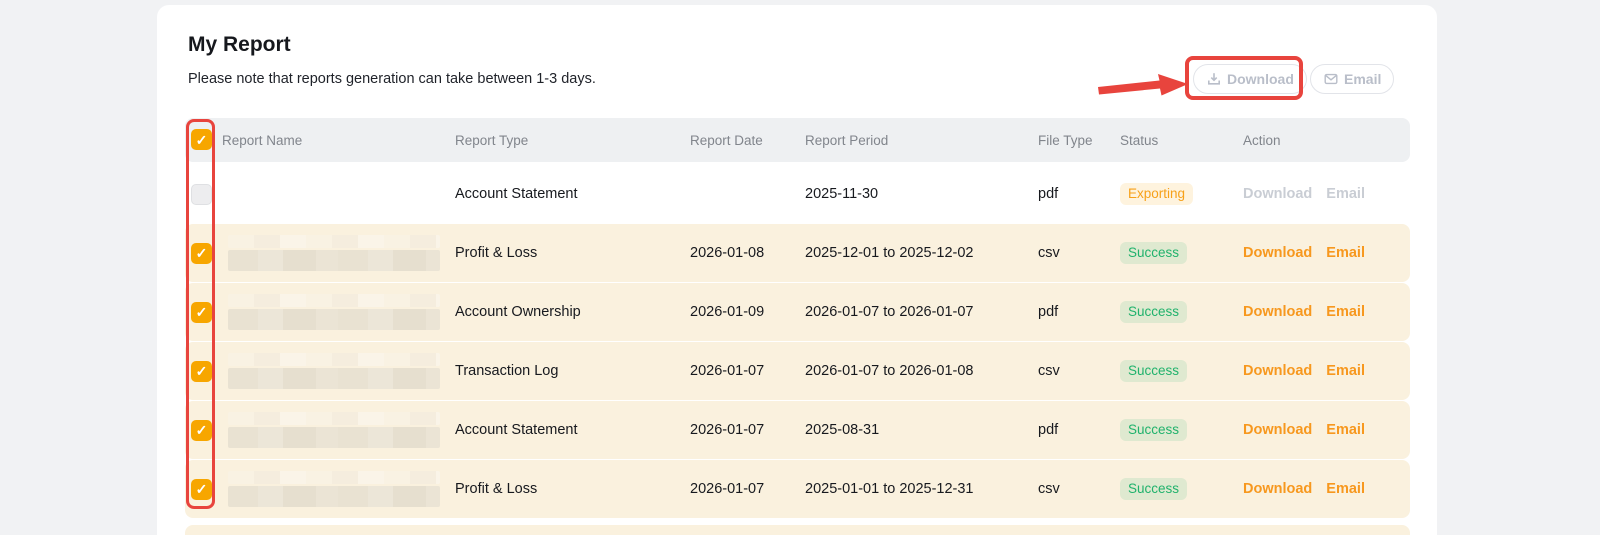 This screenshot has width=1600, height=535. I want to click on col-header-report-name: Report Name, so click(262, 140).